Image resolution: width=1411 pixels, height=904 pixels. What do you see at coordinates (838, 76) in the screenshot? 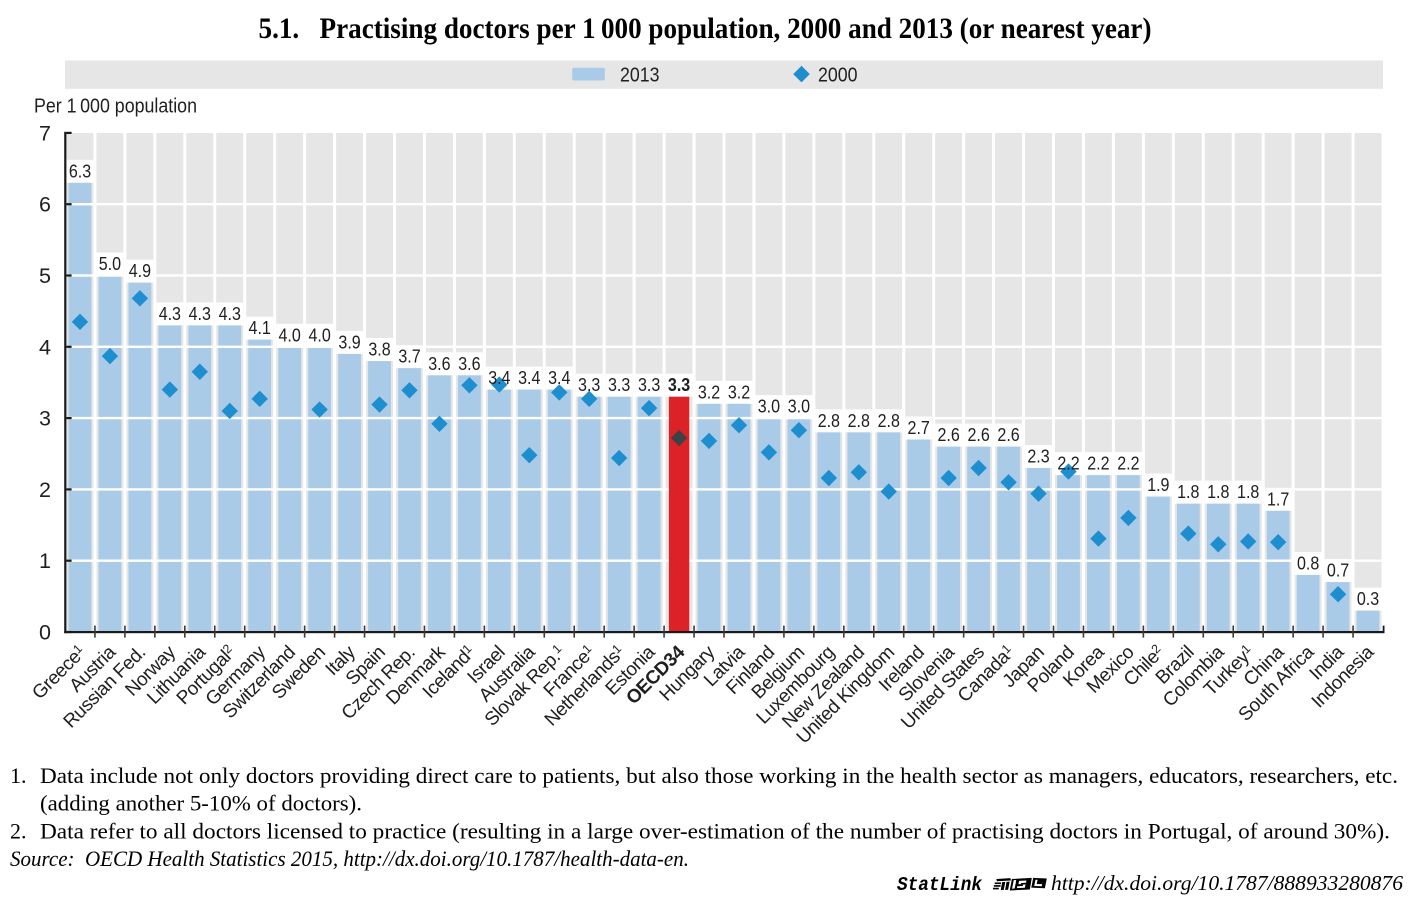
I see `svg-text: 2000` at bounding box center [838, 76].